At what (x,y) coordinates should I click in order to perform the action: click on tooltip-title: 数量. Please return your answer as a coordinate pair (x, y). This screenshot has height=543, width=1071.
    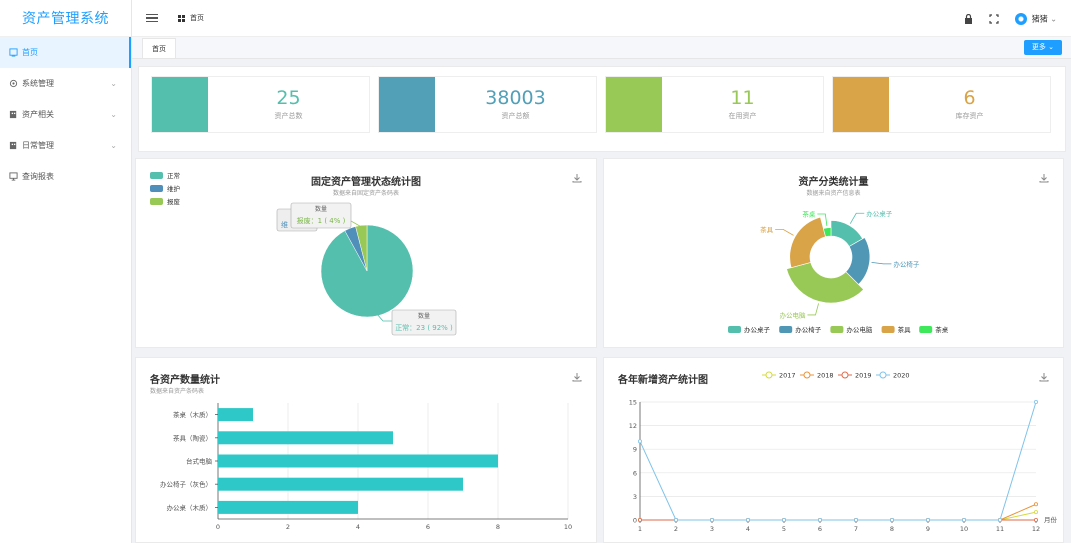
    Looking at the image, I should click on (321, 209).